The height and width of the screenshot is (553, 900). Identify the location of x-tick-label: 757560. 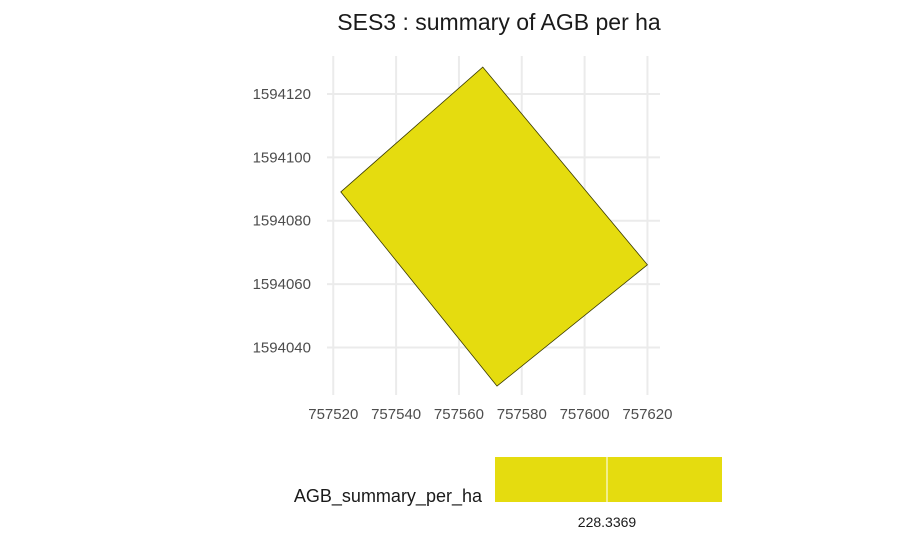
(459, 414).